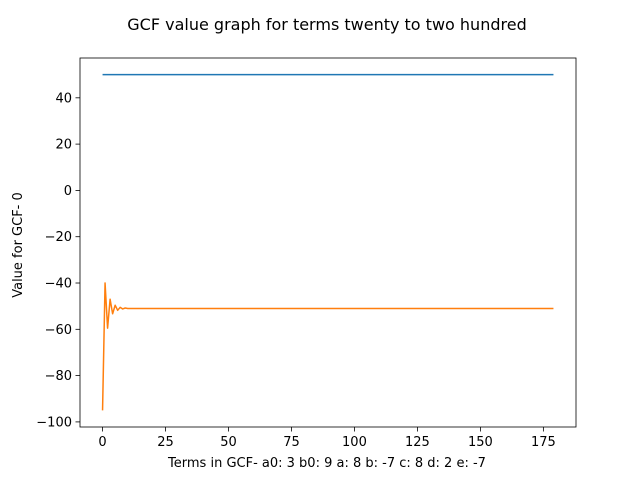  Describe the element at coordinates (480, 442) in the screenshot. I see `x-tick-label: 150` at that location.